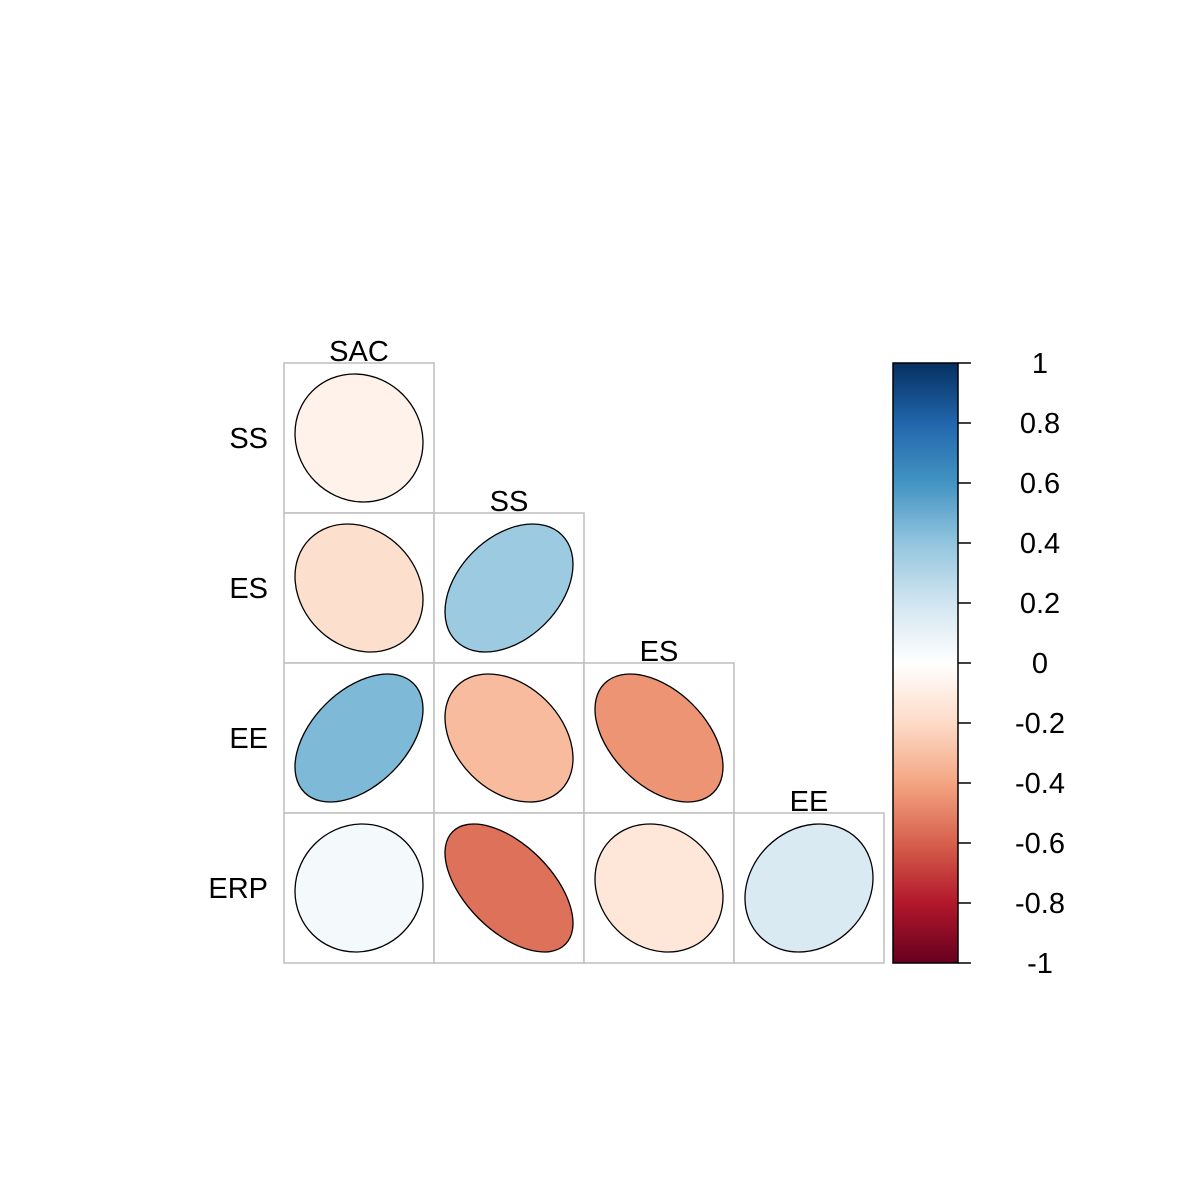 This screenshot has width=1200, height=1200. I want to click on colorbar-tick-label: -0.8, so click(1040, 904).